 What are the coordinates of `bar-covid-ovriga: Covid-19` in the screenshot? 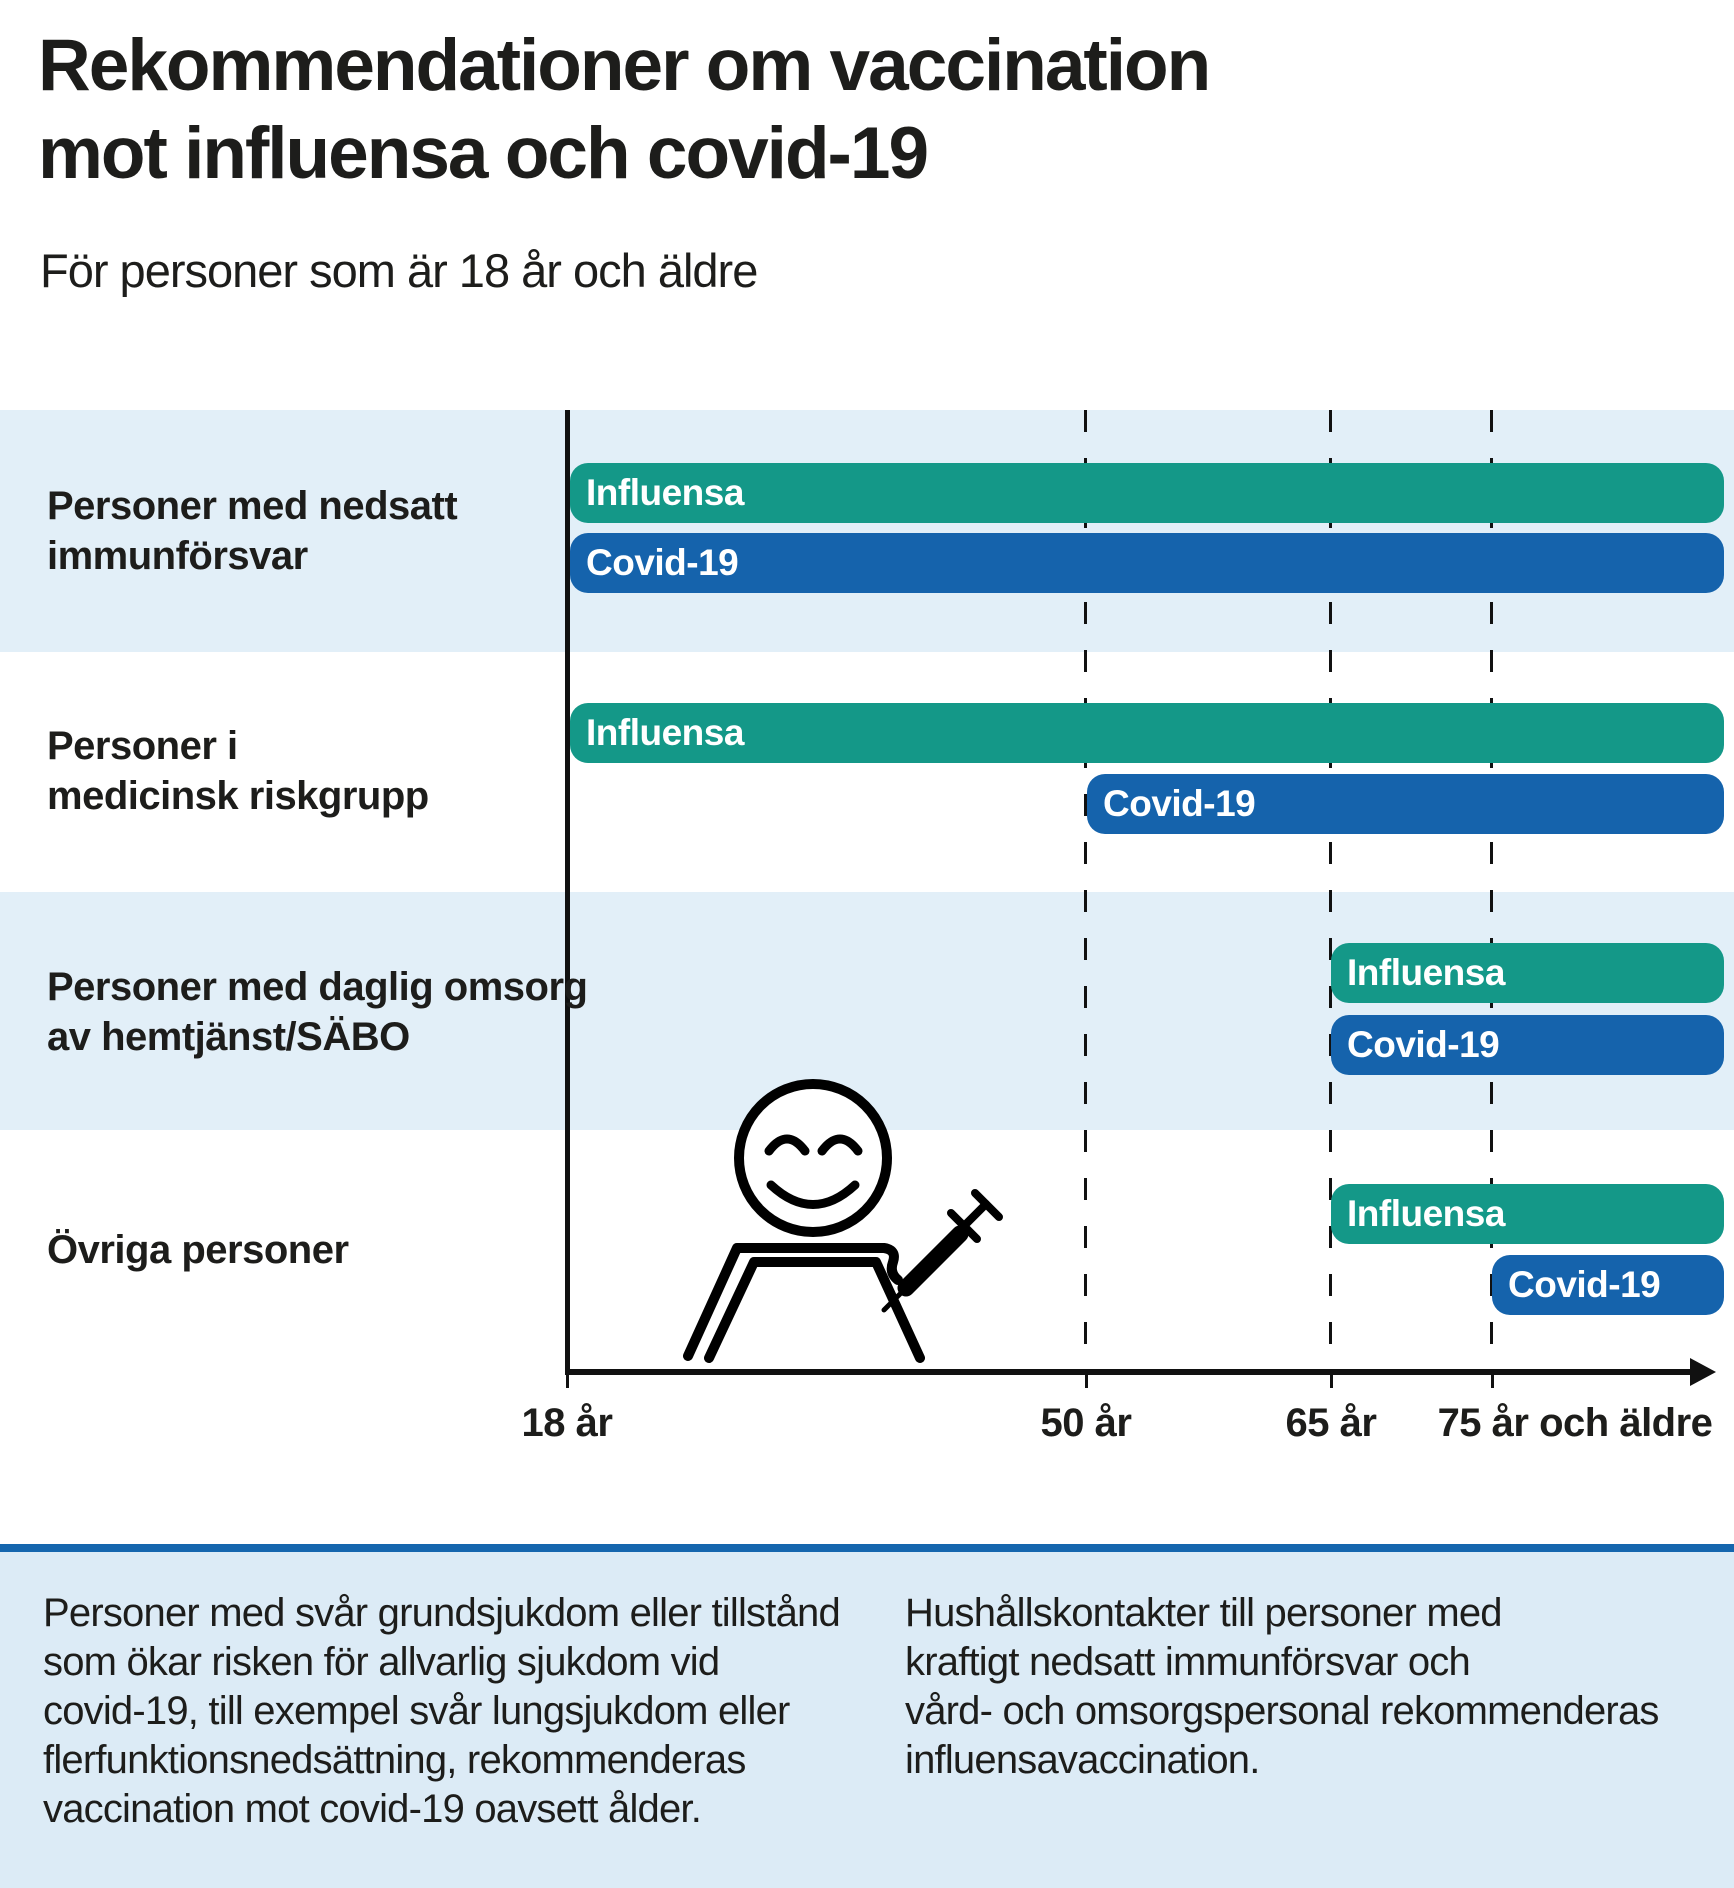 It's located at (1608, 1285).